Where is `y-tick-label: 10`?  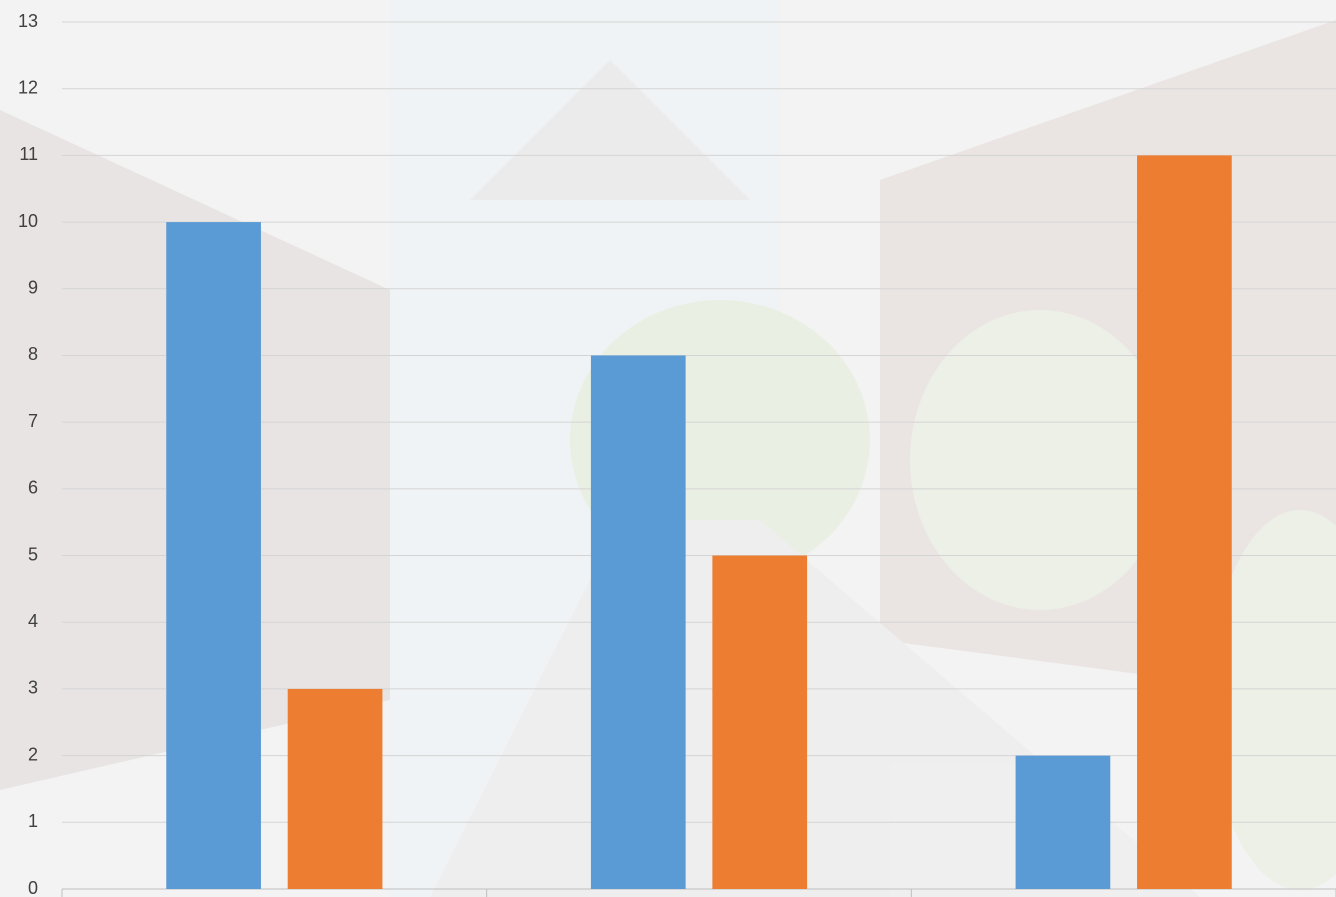
y-tick-label: 10 is located at coordinates (28, 221).